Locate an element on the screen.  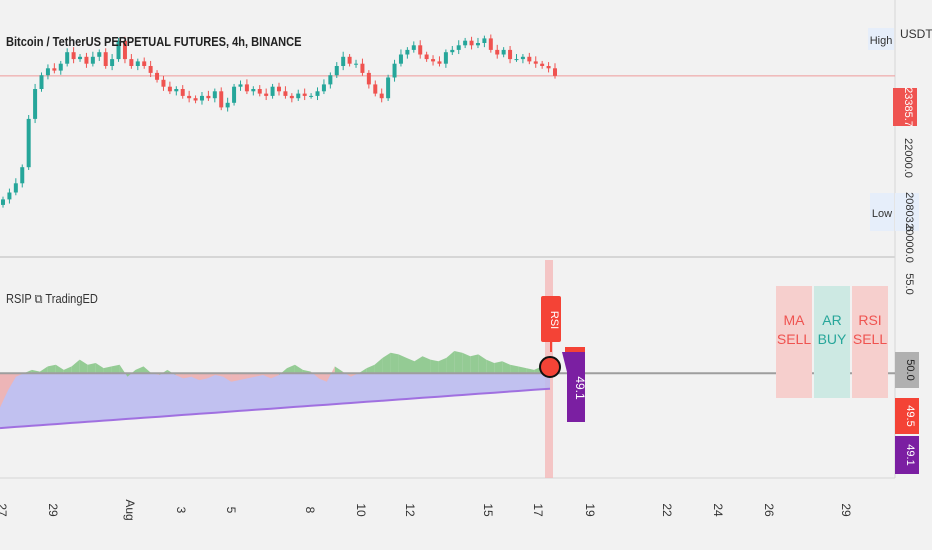
indicator-axis: 55.0 50.0 49.5 49.1 is located at coordinates (907, 373).